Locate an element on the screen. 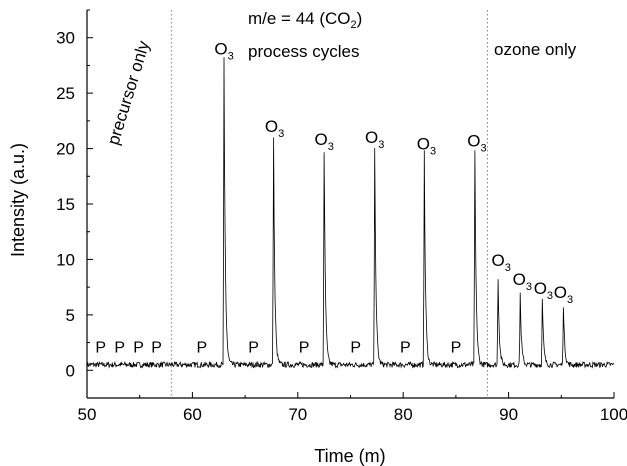 The image size is (627, 466). x-tick-label: 70 is located at coordinates (297, 414).